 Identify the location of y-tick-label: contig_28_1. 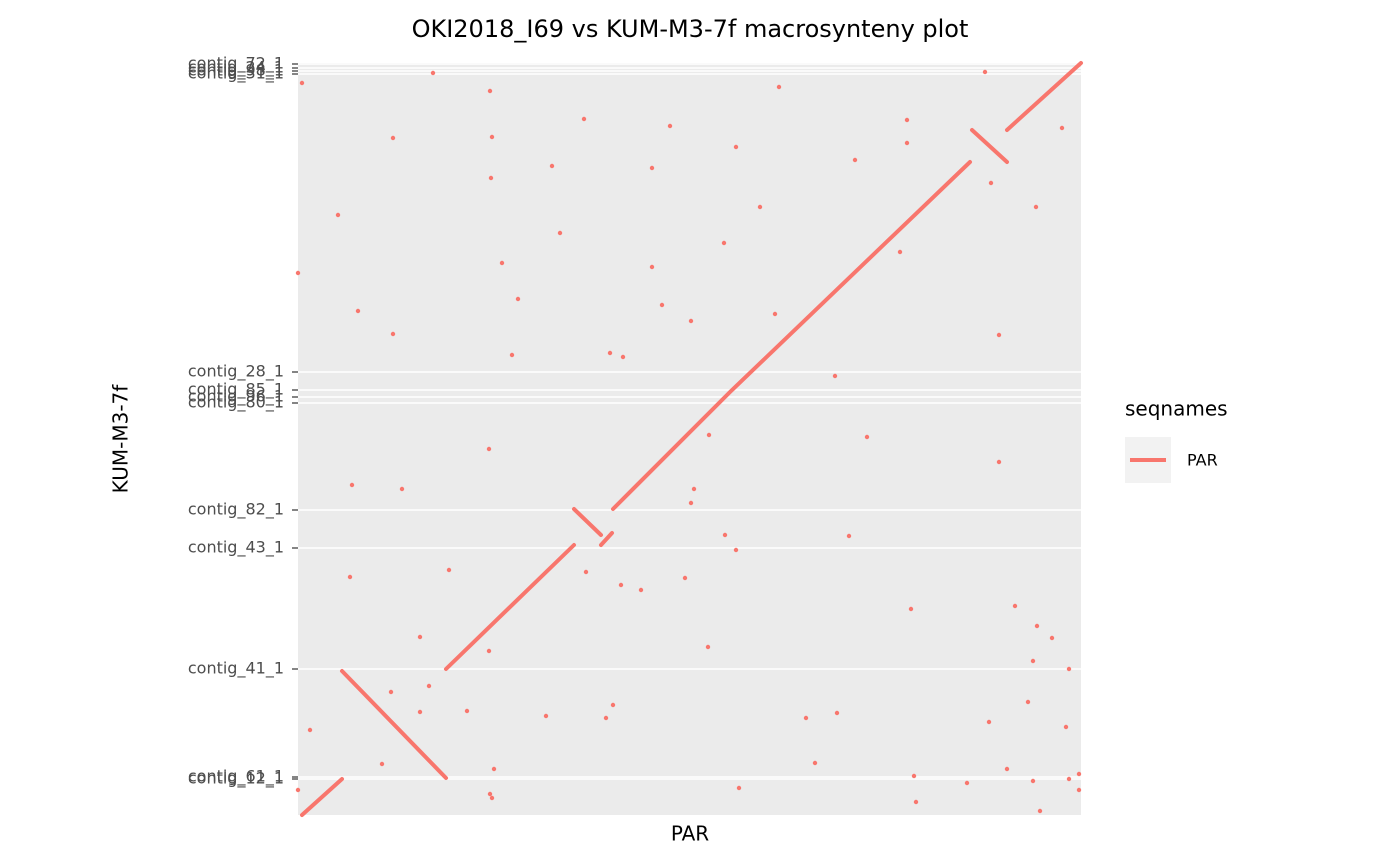
(236, 372).